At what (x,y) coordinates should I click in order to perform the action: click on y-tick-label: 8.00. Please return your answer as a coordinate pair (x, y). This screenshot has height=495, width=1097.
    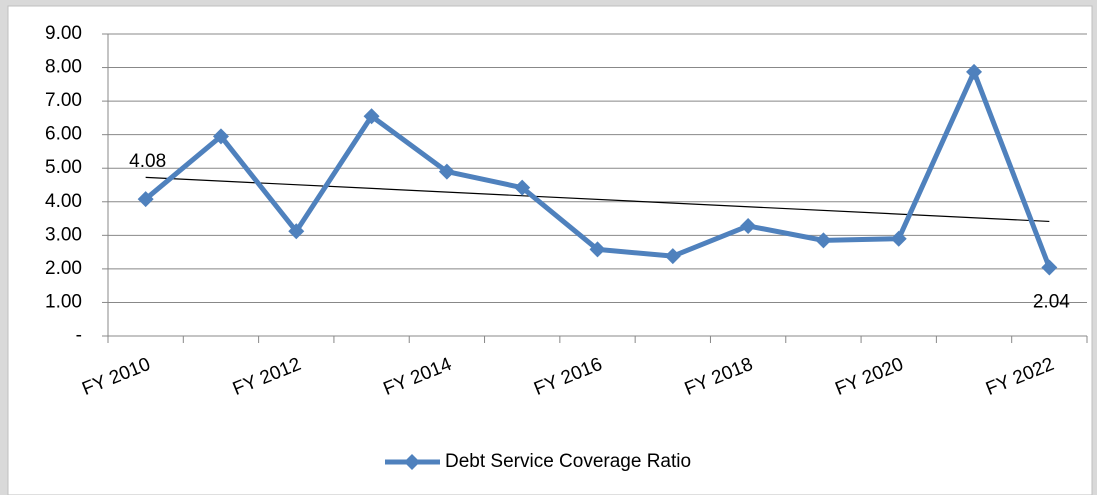
    Looking at the image, I should click on (63, 67).